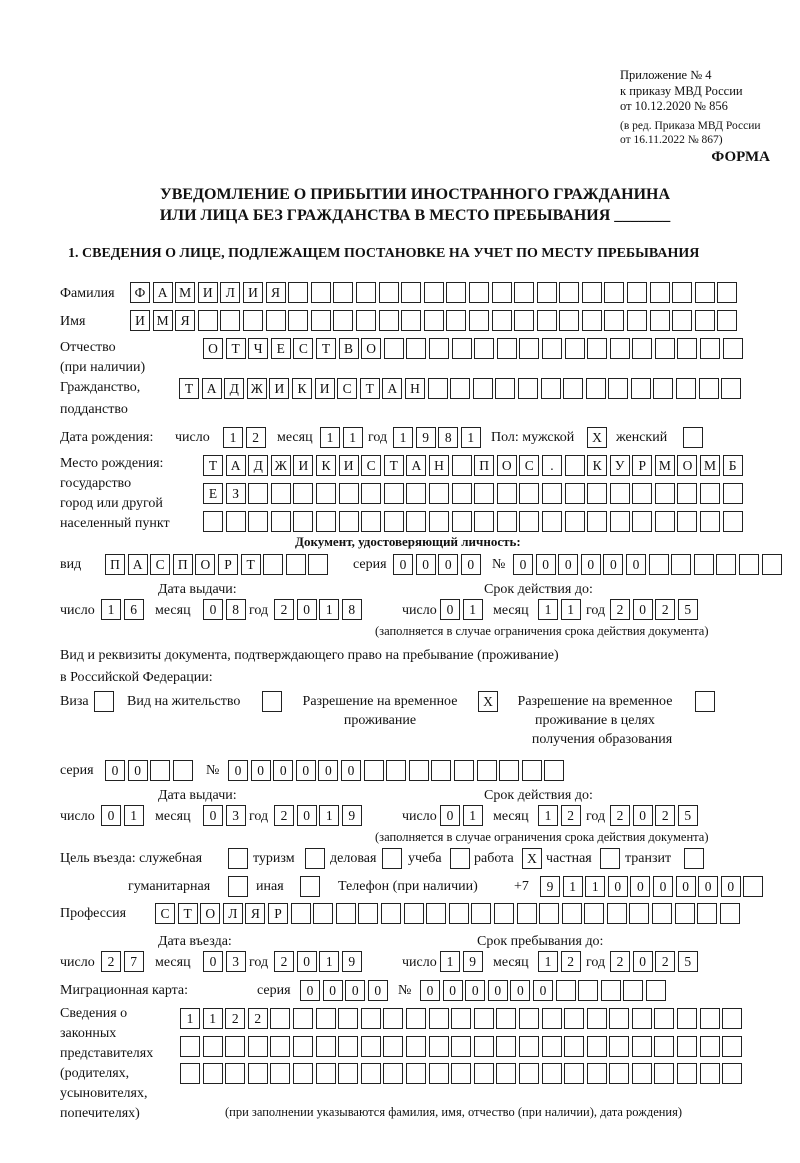 This screenshot has width=800, height=1163. I want to click on char-box: Ф, so click(140, 292).